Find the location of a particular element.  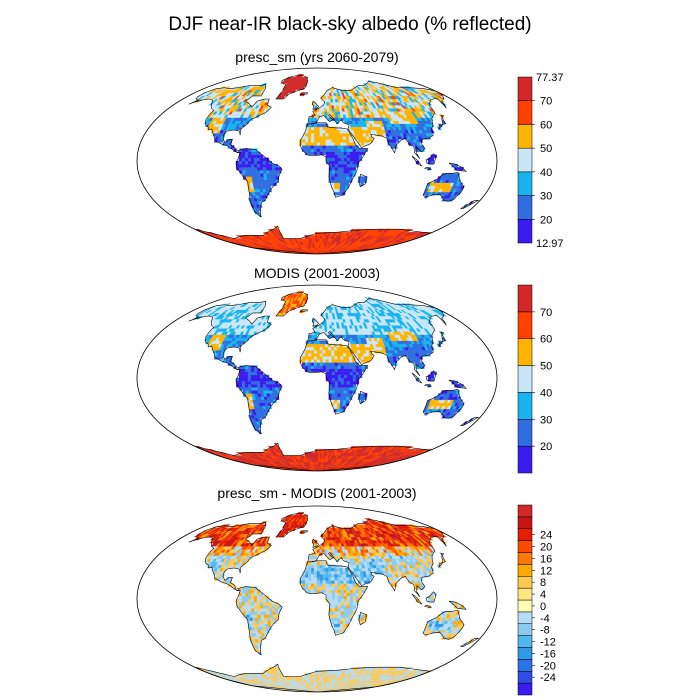

coastlines is located at coordinates (334, 164).